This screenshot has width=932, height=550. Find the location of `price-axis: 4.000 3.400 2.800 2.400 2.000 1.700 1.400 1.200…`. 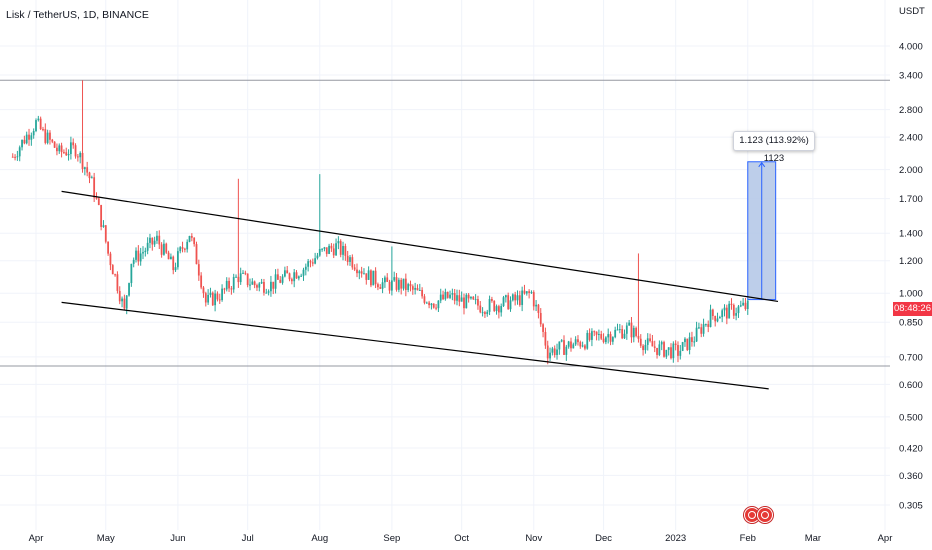

price-axis: 4.000 3.400 2.800 2.400 2.000 1.700 1.400 1.200… is located at coordinates (912, 259).